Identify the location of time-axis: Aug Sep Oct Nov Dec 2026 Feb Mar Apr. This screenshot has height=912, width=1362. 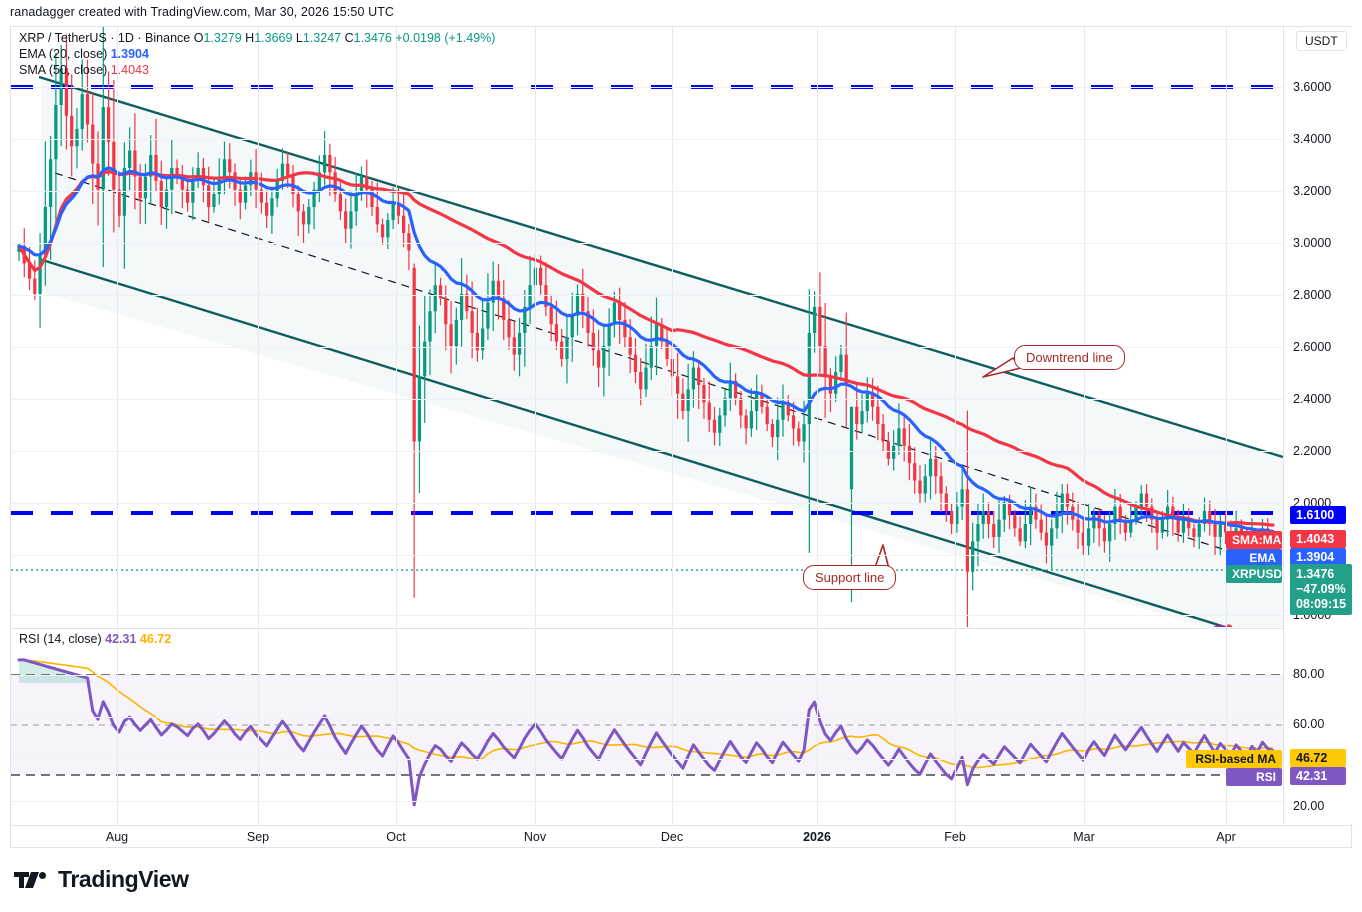
(682, 836).